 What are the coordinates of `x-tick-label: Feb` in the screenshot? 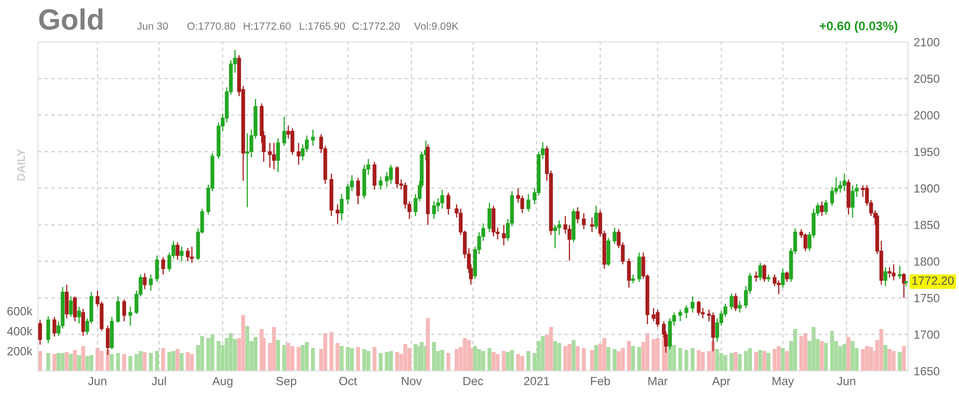 It's located at (600, 381).